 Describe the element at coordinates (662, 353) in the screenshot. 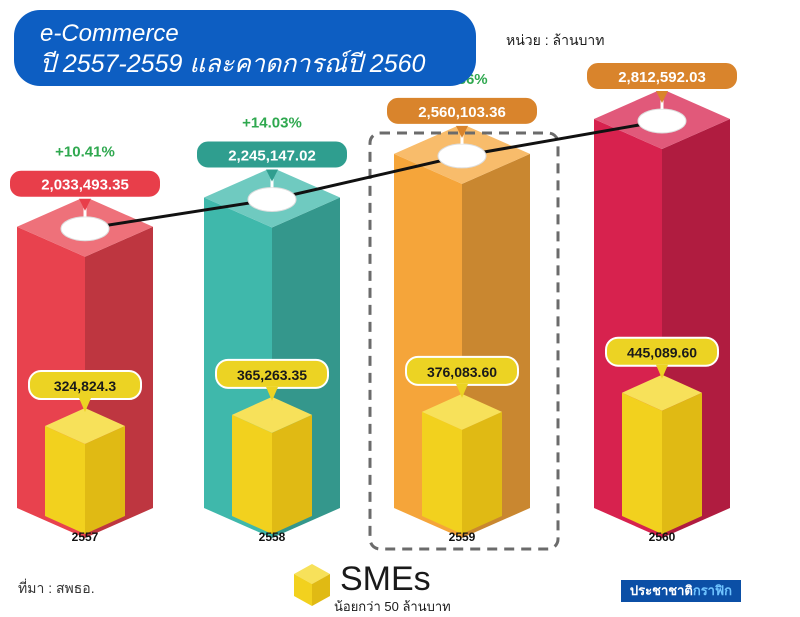

I see `sme-value-label: 445,089.60` at that location.